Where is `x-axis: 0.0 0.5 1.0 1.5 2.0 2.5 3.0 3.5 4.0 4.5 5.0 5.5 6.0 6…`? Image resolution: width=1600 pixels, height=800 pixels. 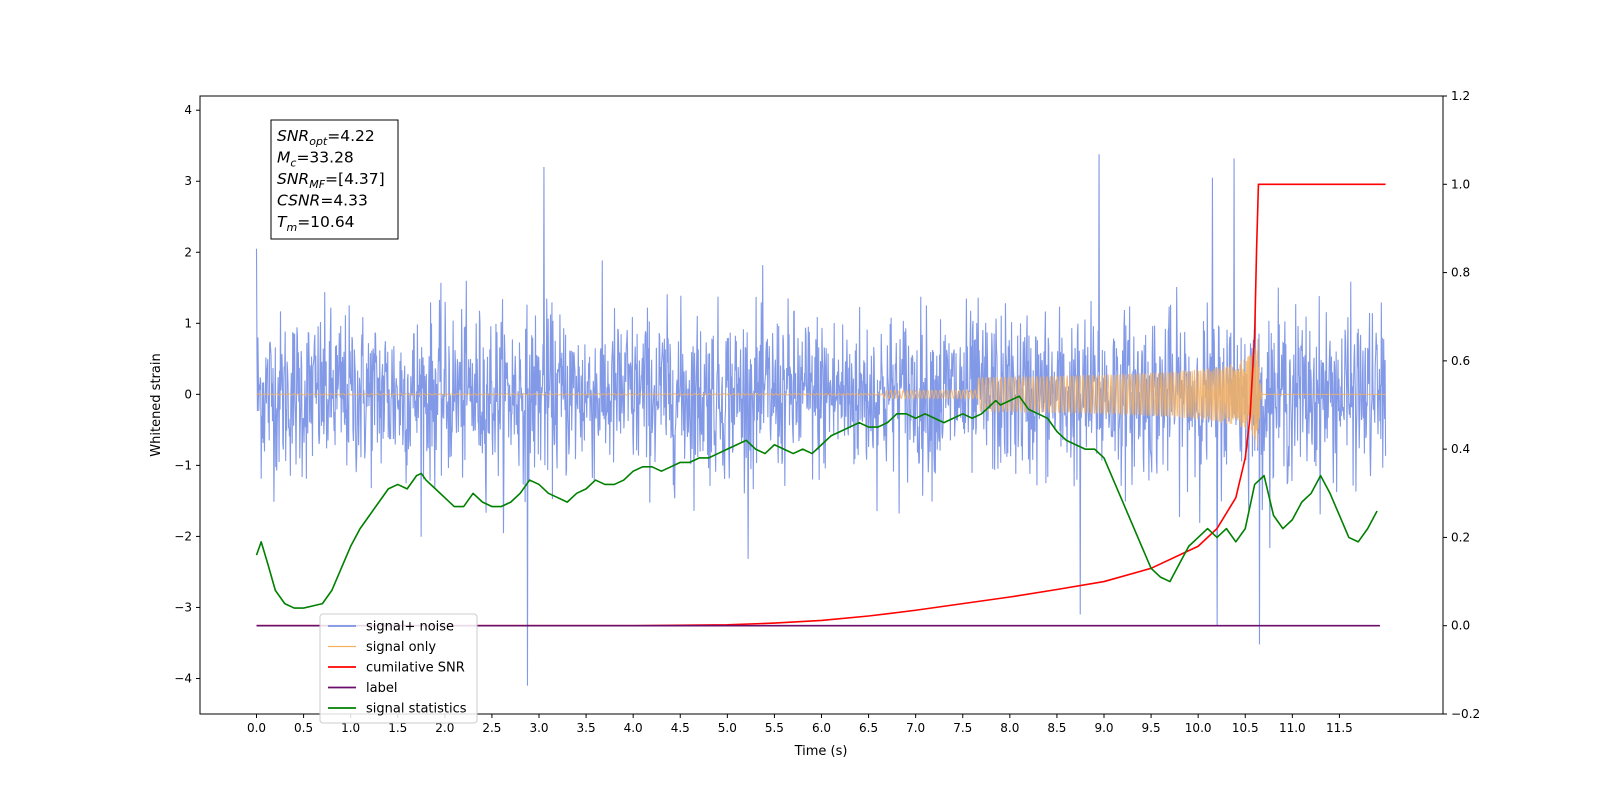 x-axis: 0.0 0.5 1.0 1.5 2.0 2.5 3.0 3.5 4.0 4.5 5.0 5.5 6.0 6… is located at coordinates (800, 724).